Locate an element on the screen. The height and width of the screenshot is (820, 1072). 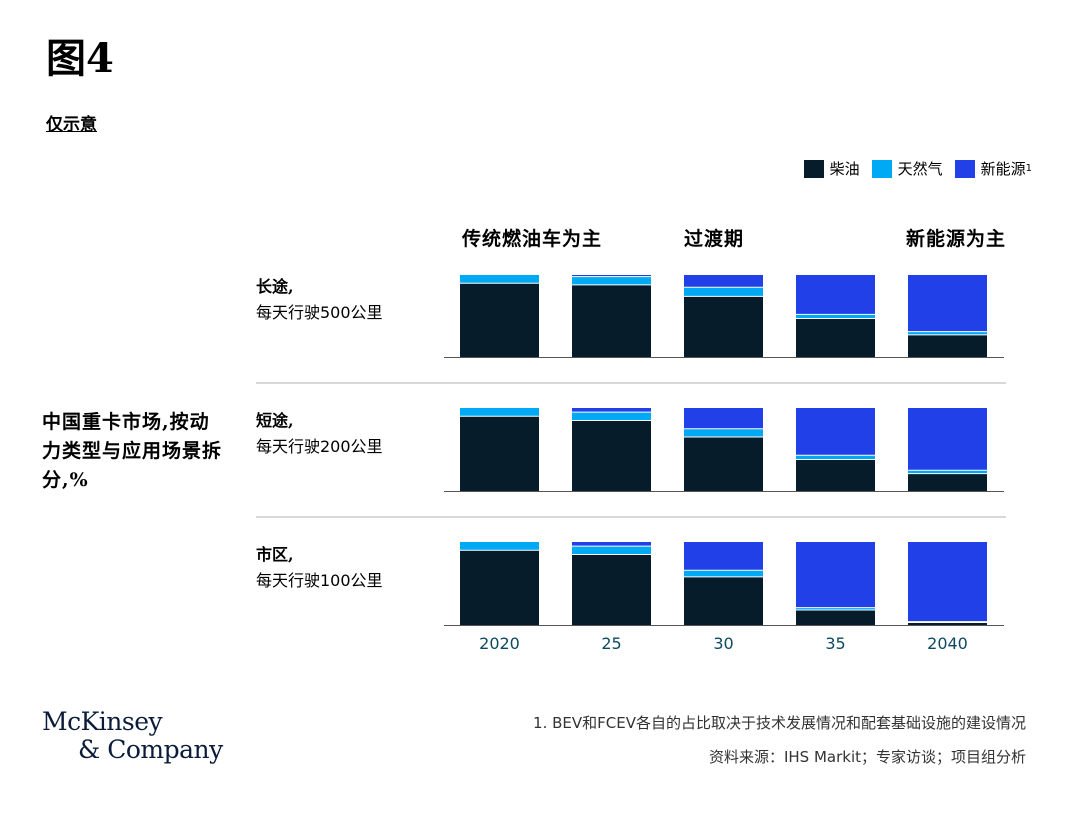
mckinsey-logo: McKinsey & Company is located at coordinates (132, 736).